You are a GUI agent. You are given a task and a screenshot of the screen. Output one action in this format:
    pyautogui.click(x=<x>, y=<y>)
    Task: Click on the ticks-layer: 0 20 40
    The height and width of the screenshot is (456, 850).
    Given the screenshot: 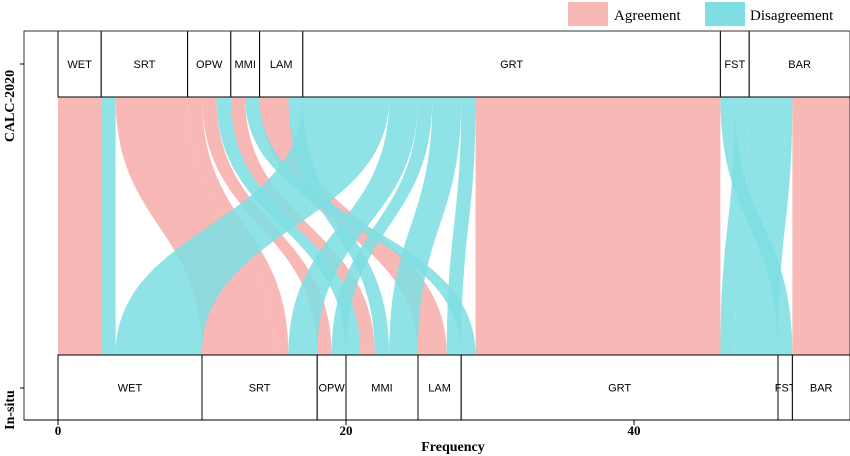 What is the action you would take?
    pyautogui.click(x=348, y=429)
    